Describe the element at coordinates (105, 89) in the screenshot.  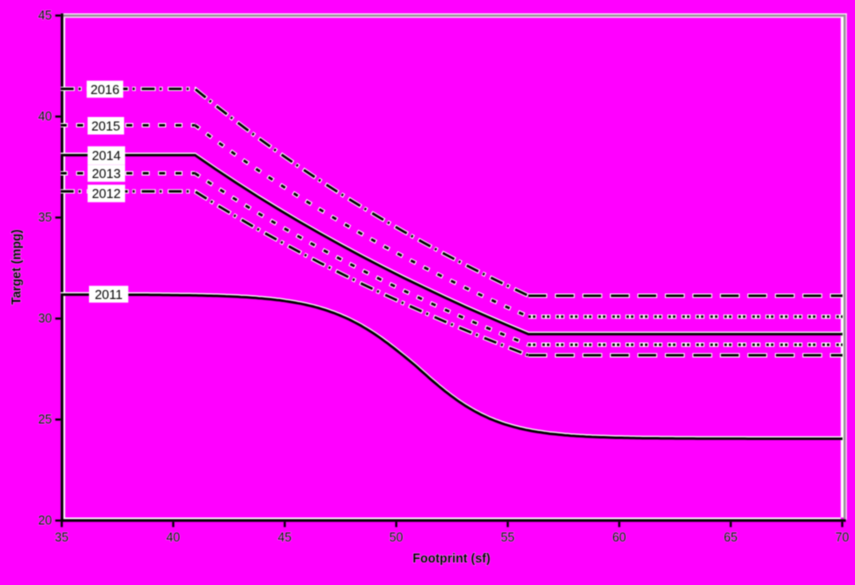
I see `svg-text: 2016` at that location.